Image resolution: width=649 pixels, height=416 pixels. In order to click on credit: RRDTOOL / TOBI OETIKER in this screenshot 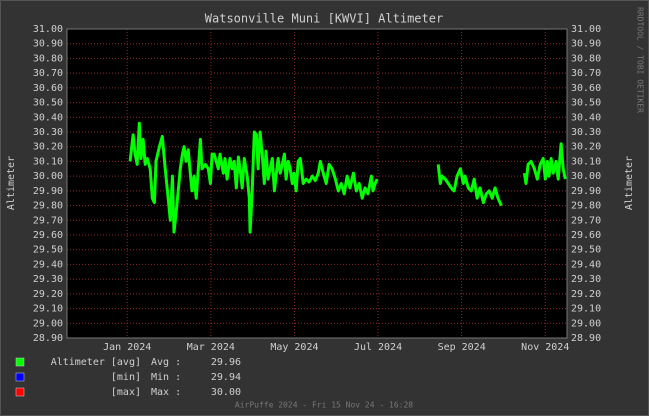, I will do `click(640, 60)`.